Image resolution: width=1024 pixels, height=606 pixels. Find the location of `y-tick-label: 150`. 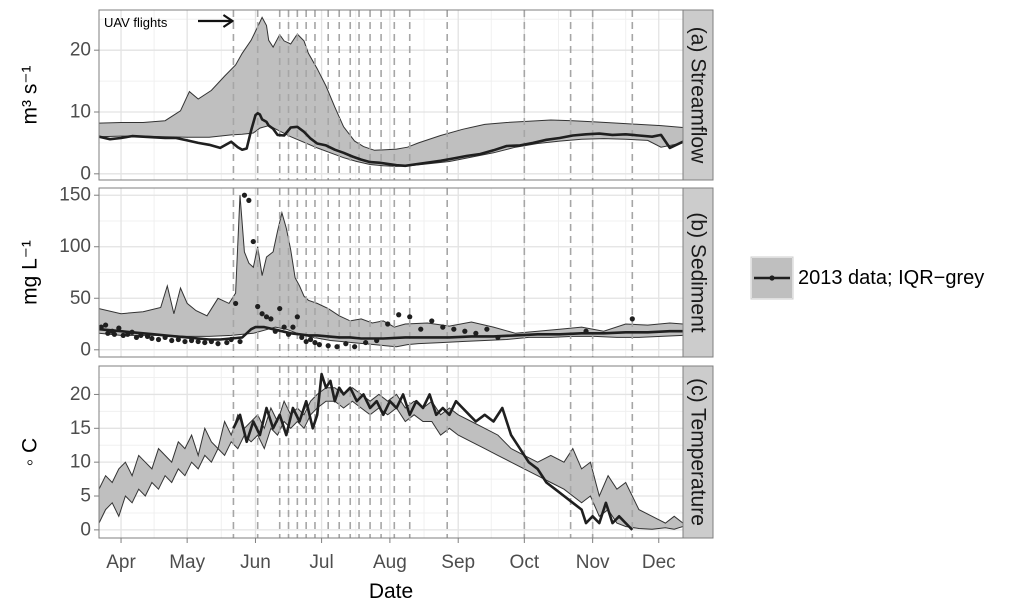

y-tick-label: 150 is located at coordinates (75, 195).